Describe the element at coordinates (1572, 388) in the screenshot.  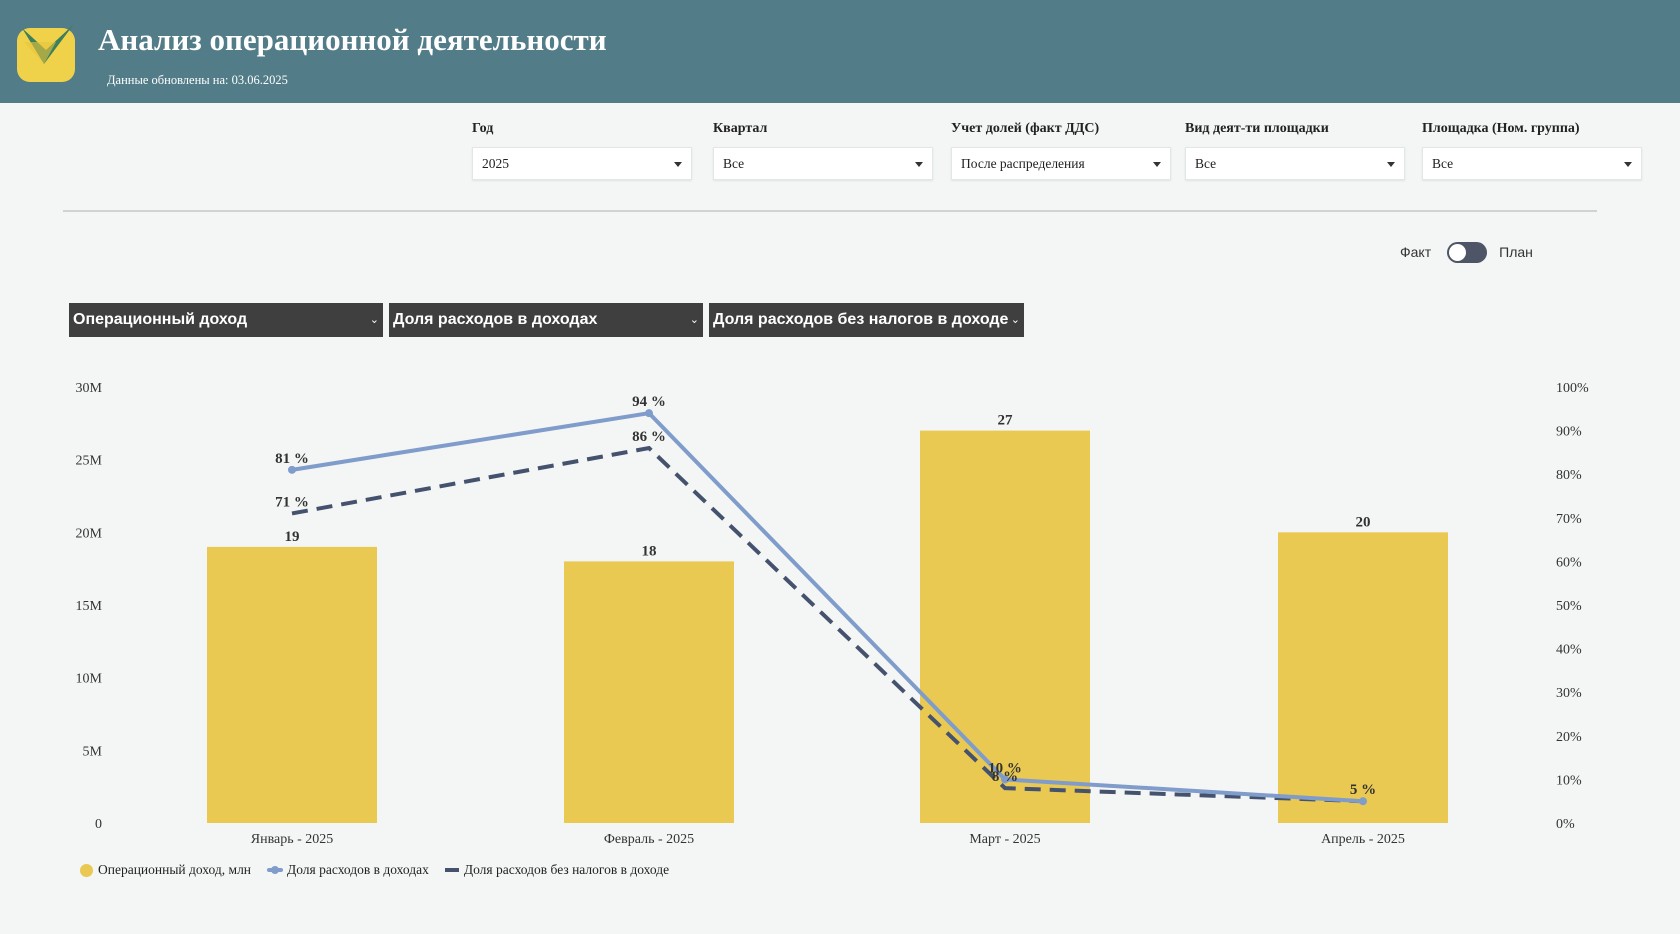
I see `y-right-tick-label: 100%` at that location.